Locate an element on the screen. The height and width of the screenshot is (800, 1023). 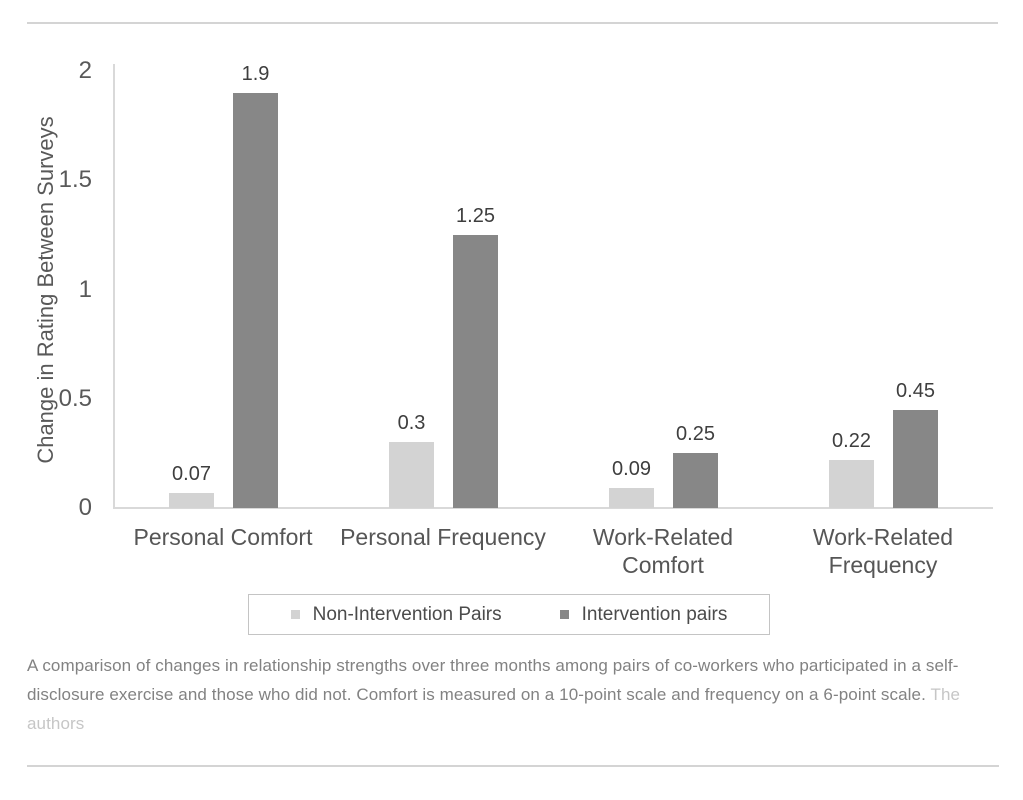
legend: Non-Intervention Pairs Intervention pairs is located at coordinates (509, 614).